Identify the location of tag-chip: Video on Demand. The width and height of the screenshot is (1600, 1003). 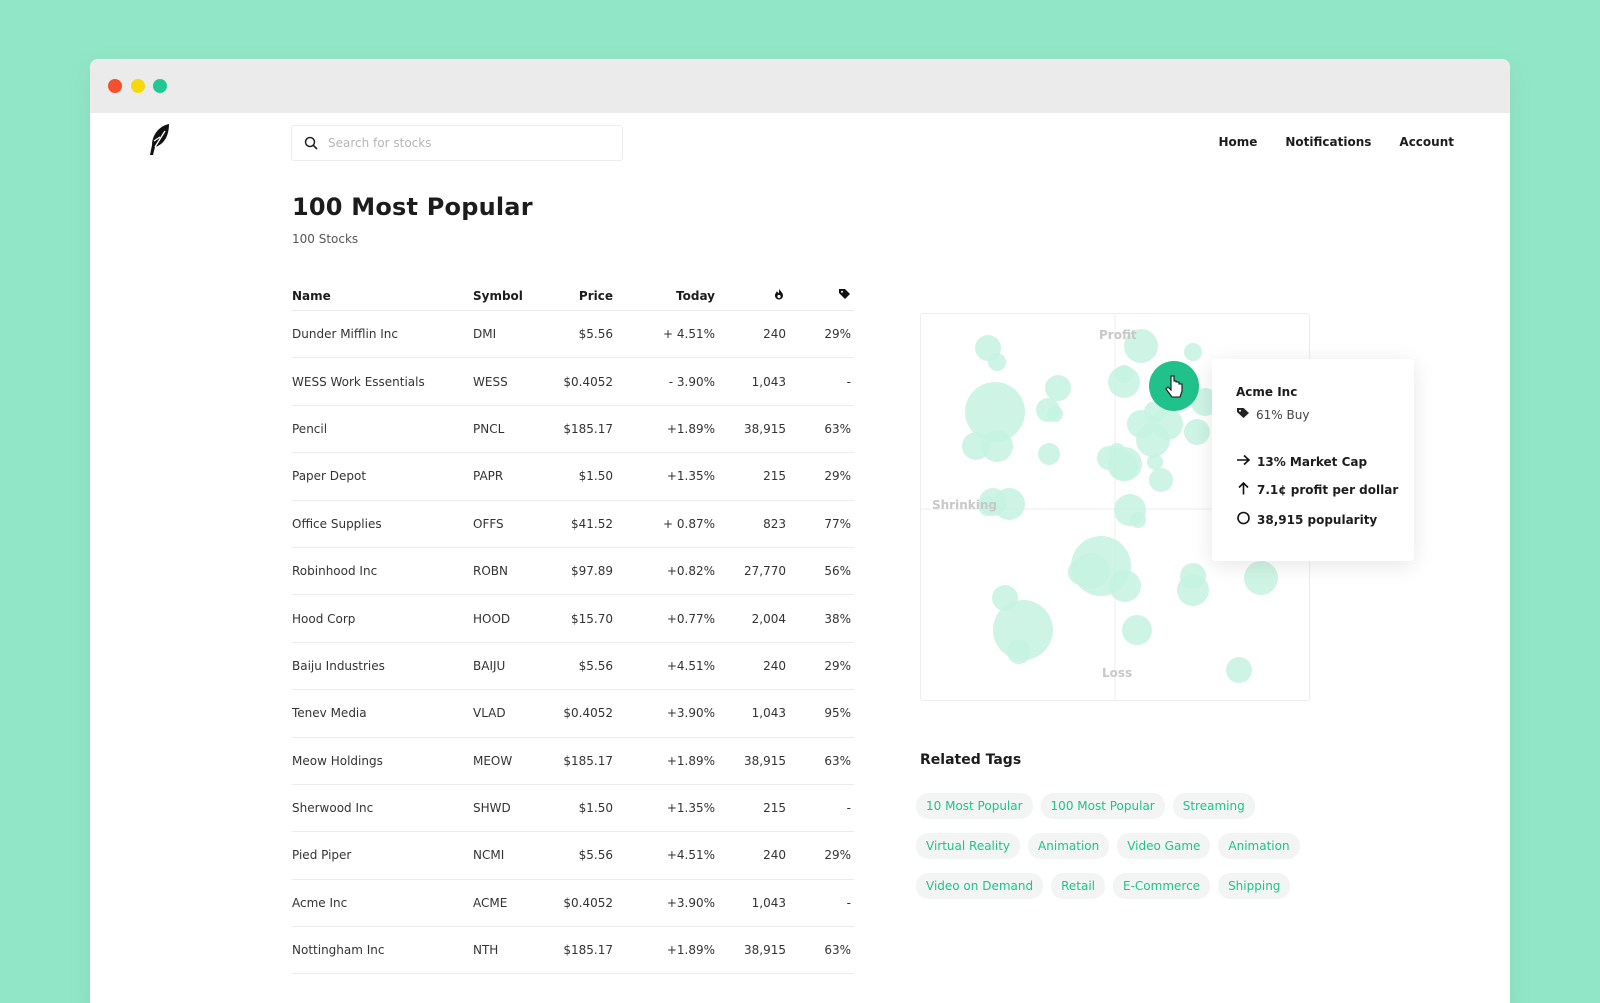
(980, 886).